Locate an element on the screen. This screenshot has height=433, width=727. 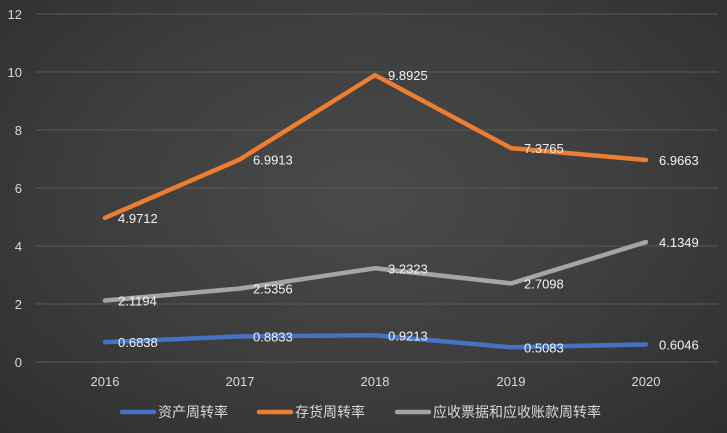
legend-label: 应收票据和应收账款周转率 is located at coordinates (517, 412).